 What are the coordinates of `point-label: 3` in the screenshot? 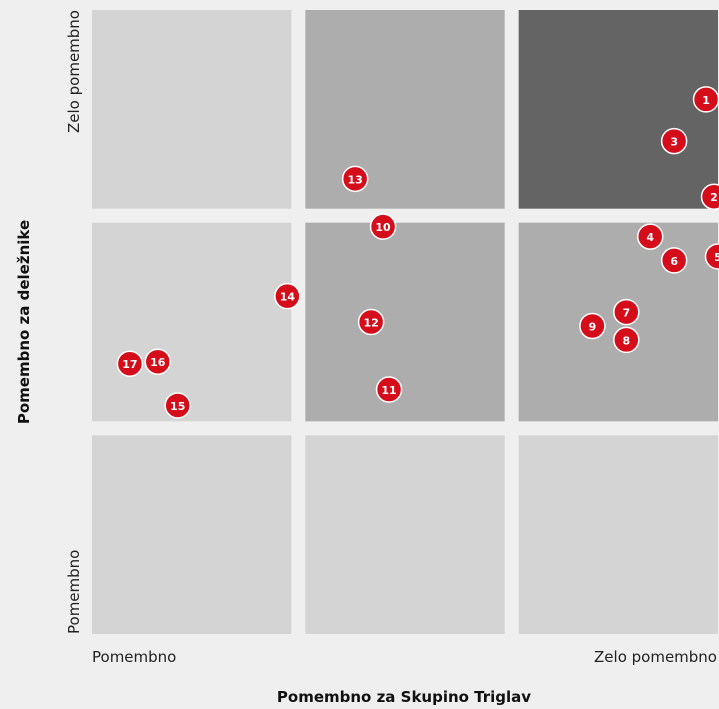 It's located at (674, 142).